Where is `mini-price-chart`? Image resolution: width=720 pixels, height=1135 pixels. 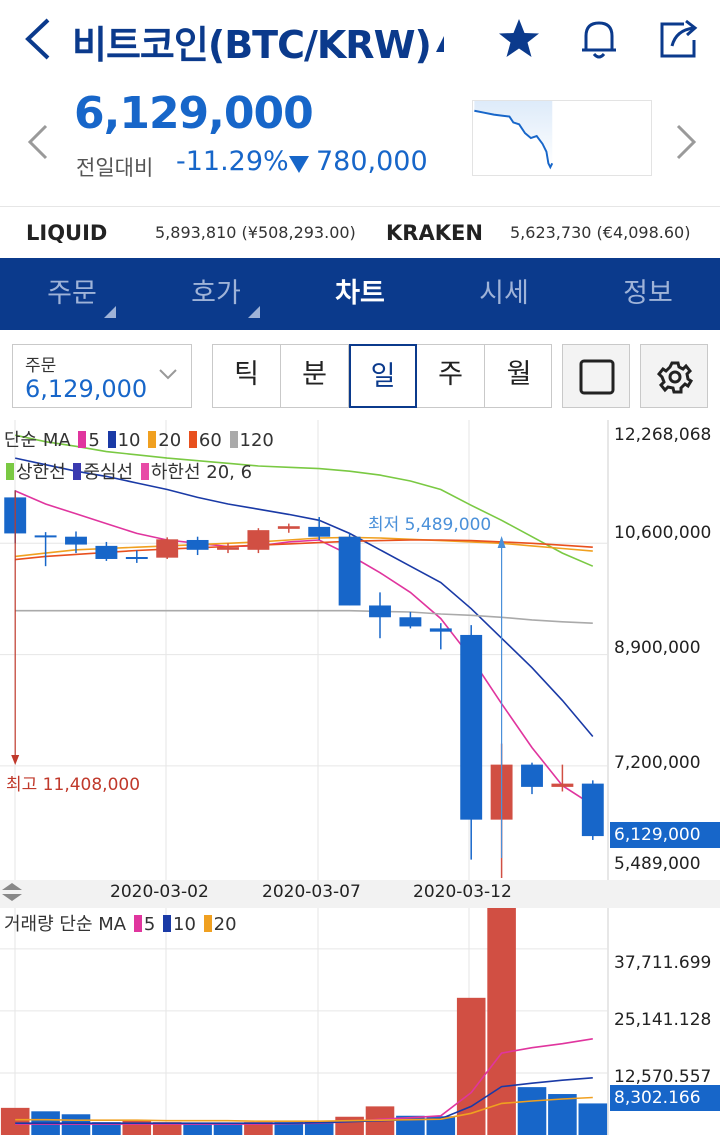
mini-price-chart is located at coordinates (562, 138).